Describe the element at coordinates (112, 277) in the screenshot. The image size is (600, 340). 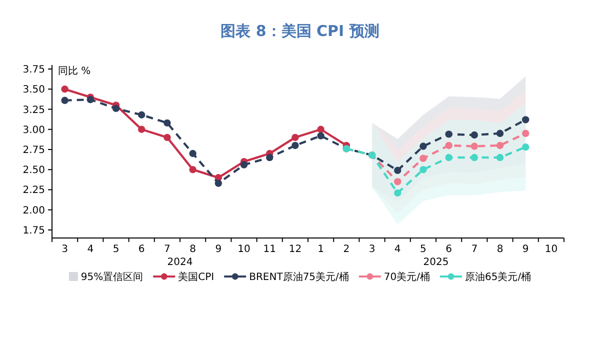
I see `legend-title: 95%置信区间` at that location.